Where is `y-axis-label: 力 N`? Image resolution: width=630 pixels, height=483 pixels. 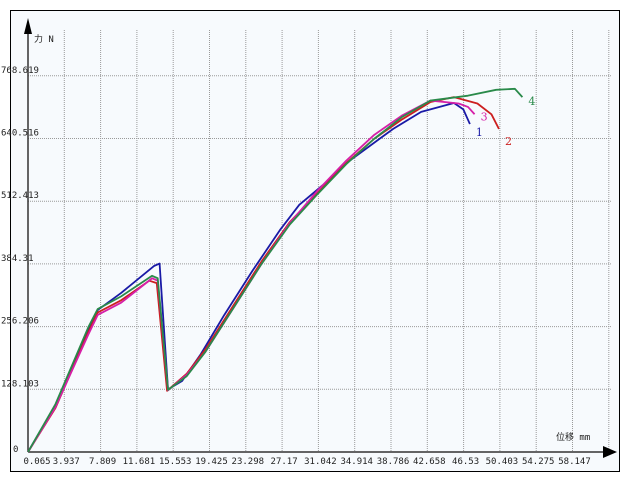
y-axis-label: 力 N is located at coordinates (44, 39).